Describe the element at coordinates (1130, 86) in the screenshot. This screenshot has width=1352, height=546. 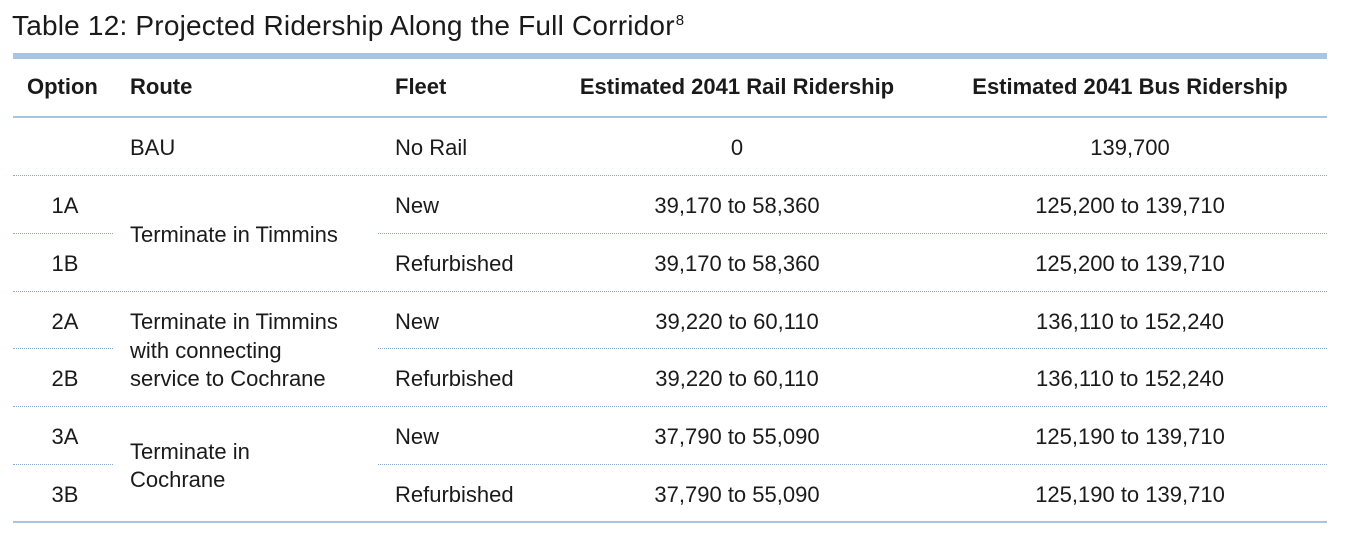
I see `header-bus-ridership: Estimated 2041 Bus Ridership` at that location.